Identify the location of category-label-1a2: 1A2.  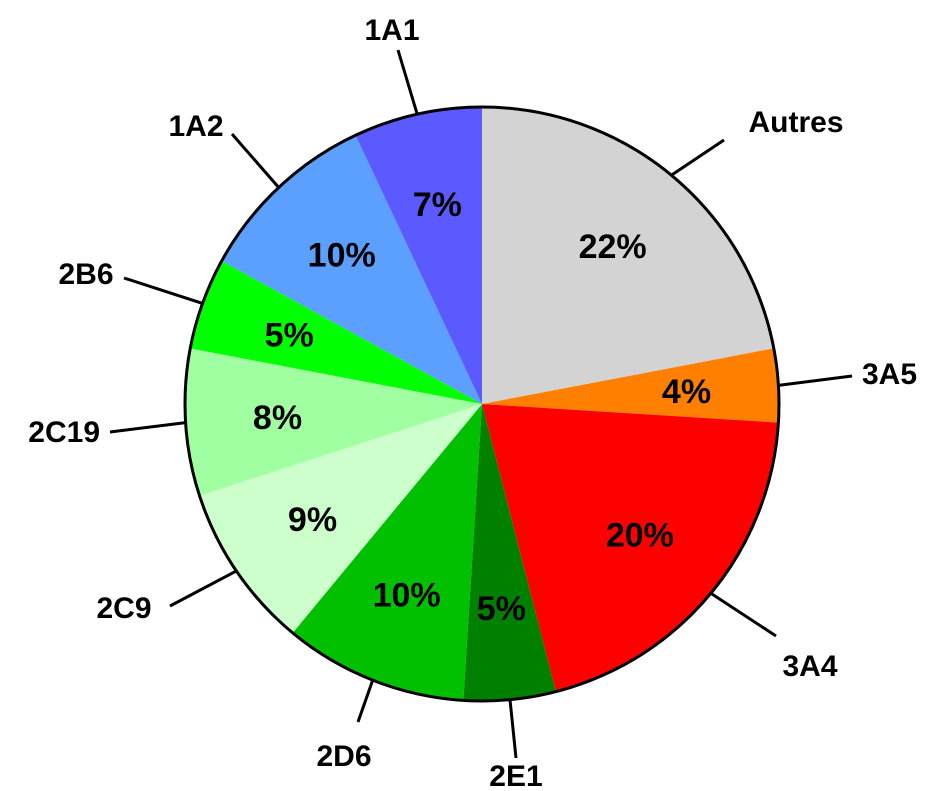
(195, 126).